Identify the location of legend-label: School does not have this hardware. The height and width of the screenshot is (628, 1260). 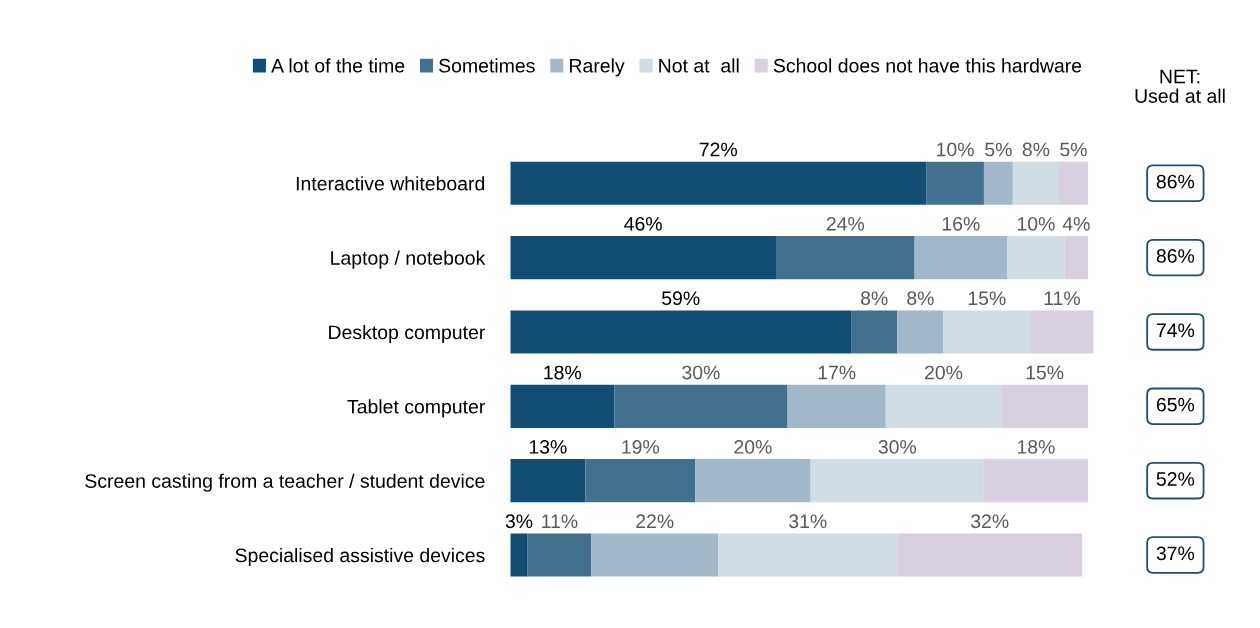
(927, 65).